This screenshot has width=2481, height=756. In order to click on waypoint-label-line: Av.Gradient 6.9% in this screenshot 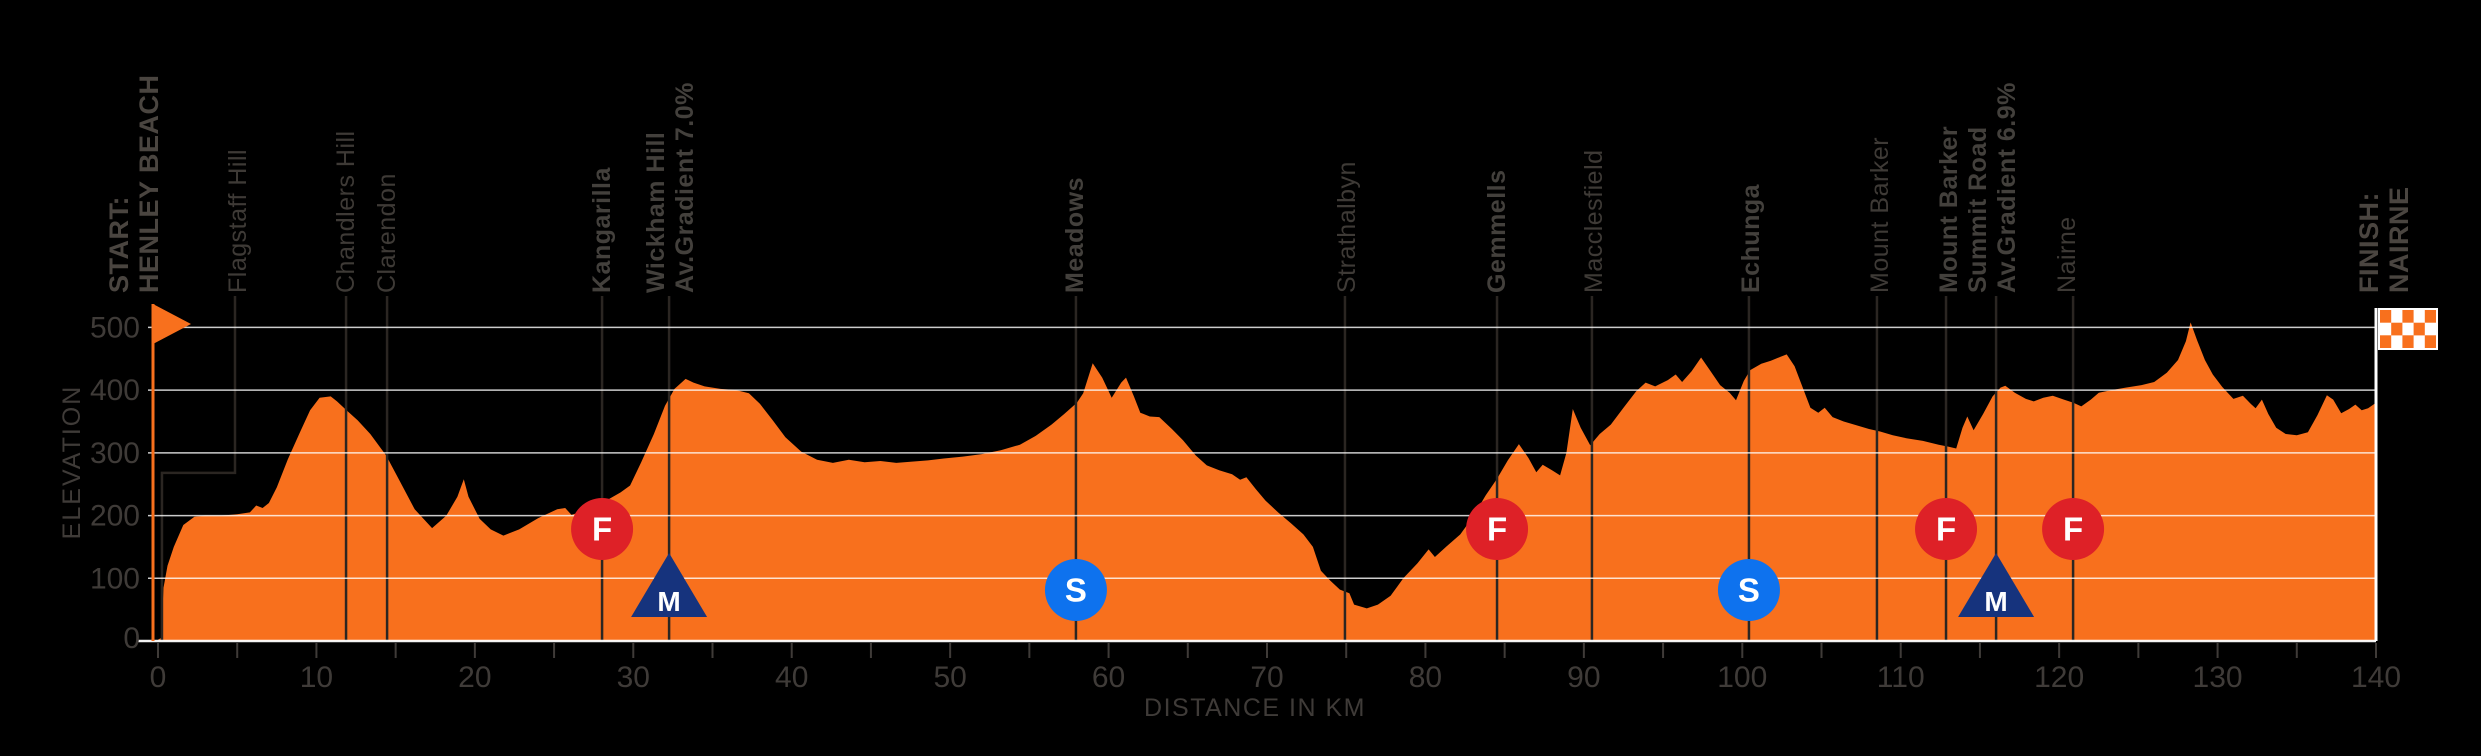, I will do `click(2006, 187)`.